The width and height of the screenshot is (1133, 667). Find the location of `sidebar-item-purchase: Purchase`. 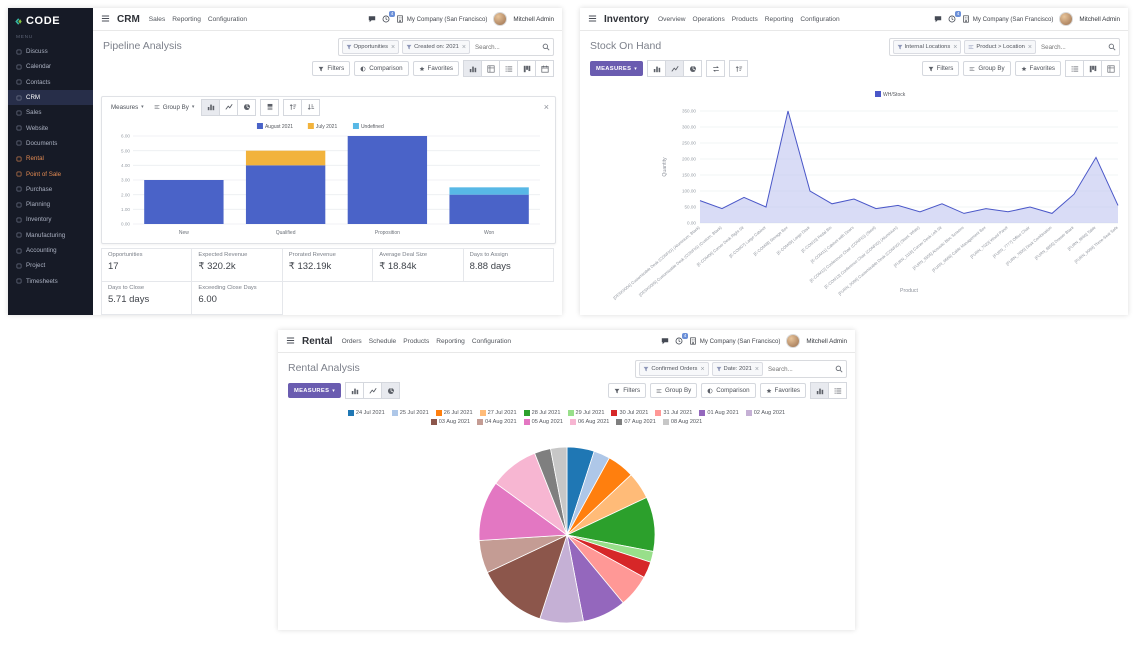

sidebar-item-purchase: Purchase is located at coordinates (50, 189).